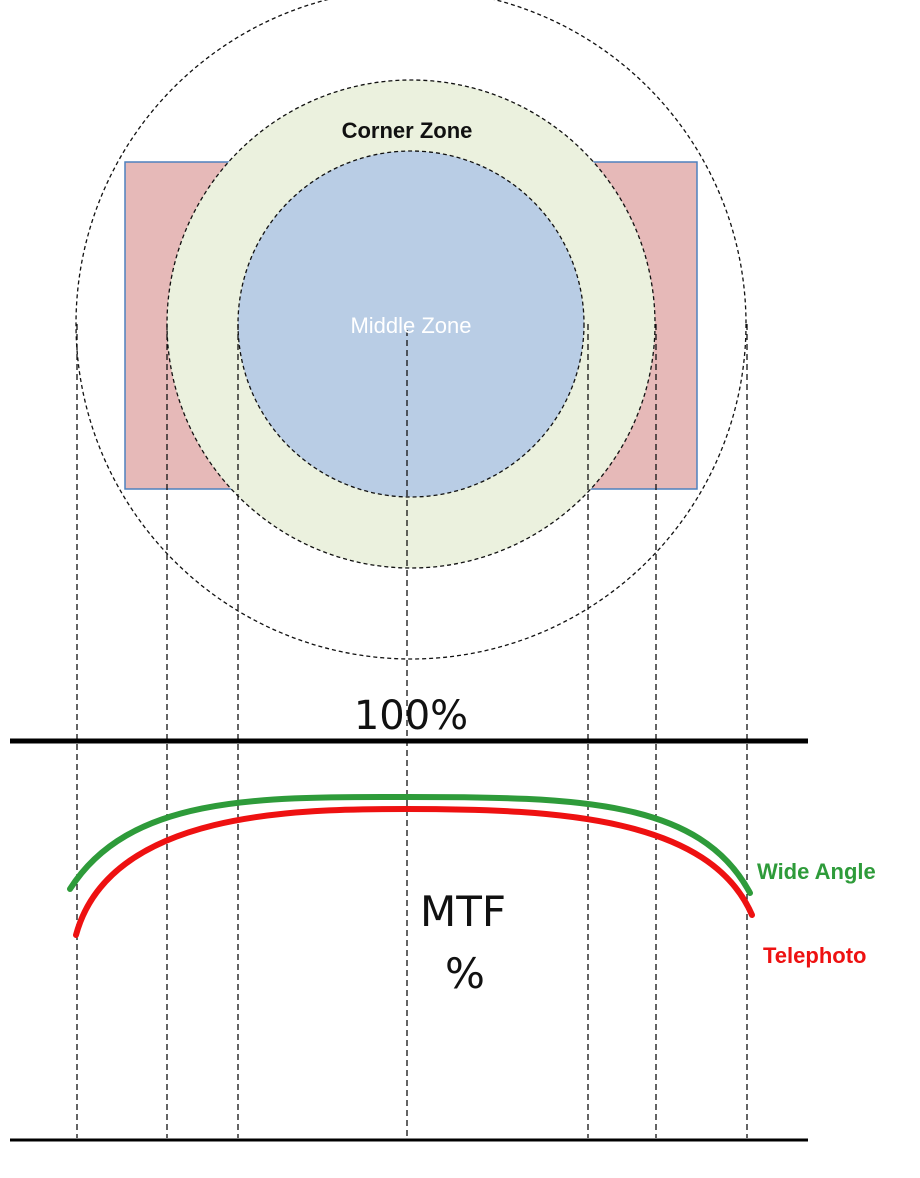  I want to click on wide-angle-curve, so click(410, 844).